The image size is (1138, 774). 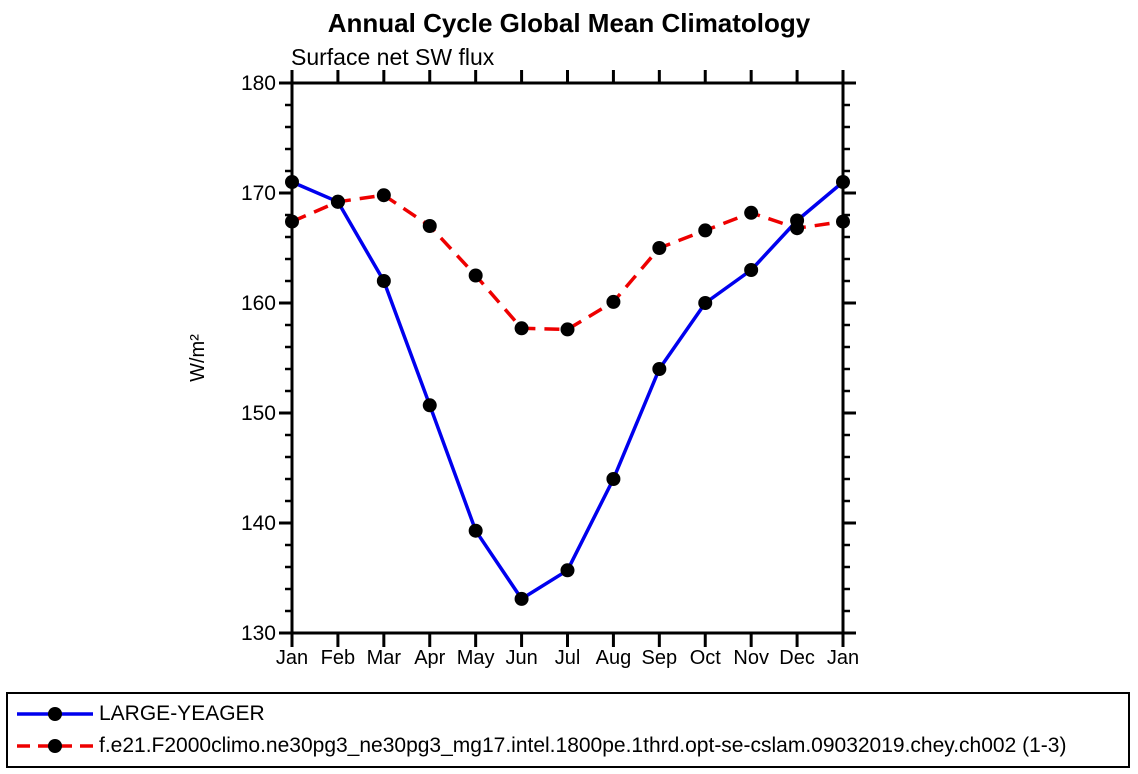 What do you see at coordinates (258, 303) in the screenshot?
I see `y-tick-label: 160` at bounding box center [258, 303].